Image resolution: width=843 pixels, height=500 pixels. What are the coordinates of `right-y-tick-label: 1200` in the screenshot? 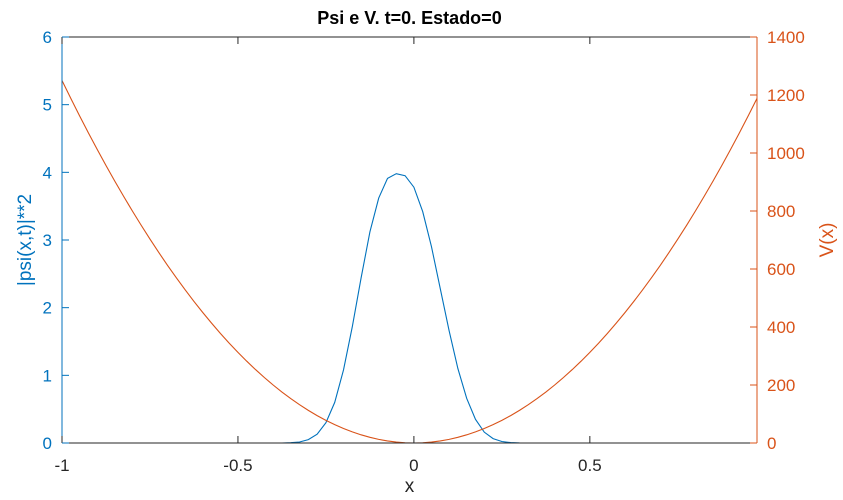 It's located at (786, 95).